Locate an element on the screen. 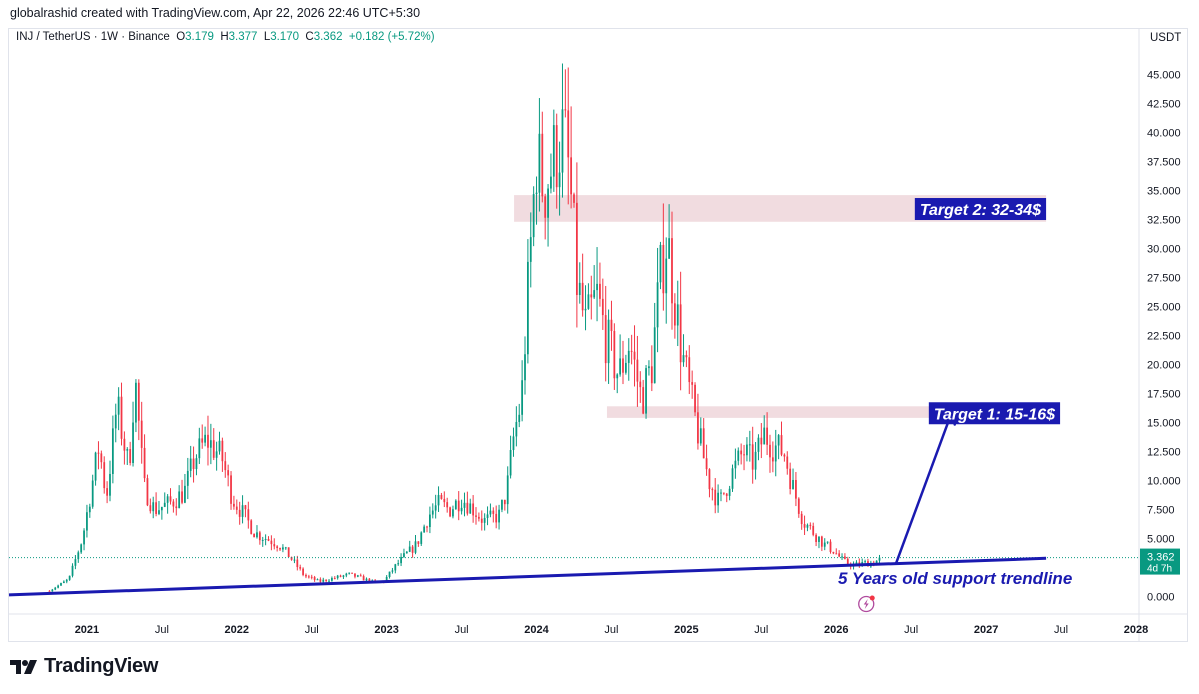 Image resolution: width=1199 pixels, height=694 pixels. y-tick-label: 42.500 is located at coordinates (1164, 104).